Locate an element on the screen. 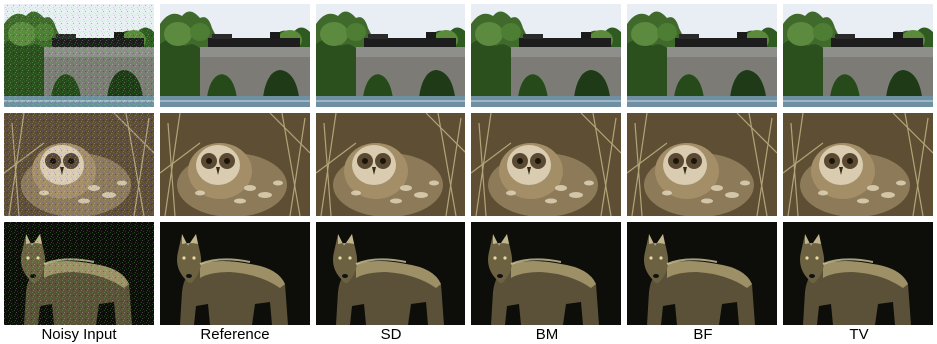 This screenshot has height=344, width=937. caption-reference: Reference is located at coordinates (235, 334).